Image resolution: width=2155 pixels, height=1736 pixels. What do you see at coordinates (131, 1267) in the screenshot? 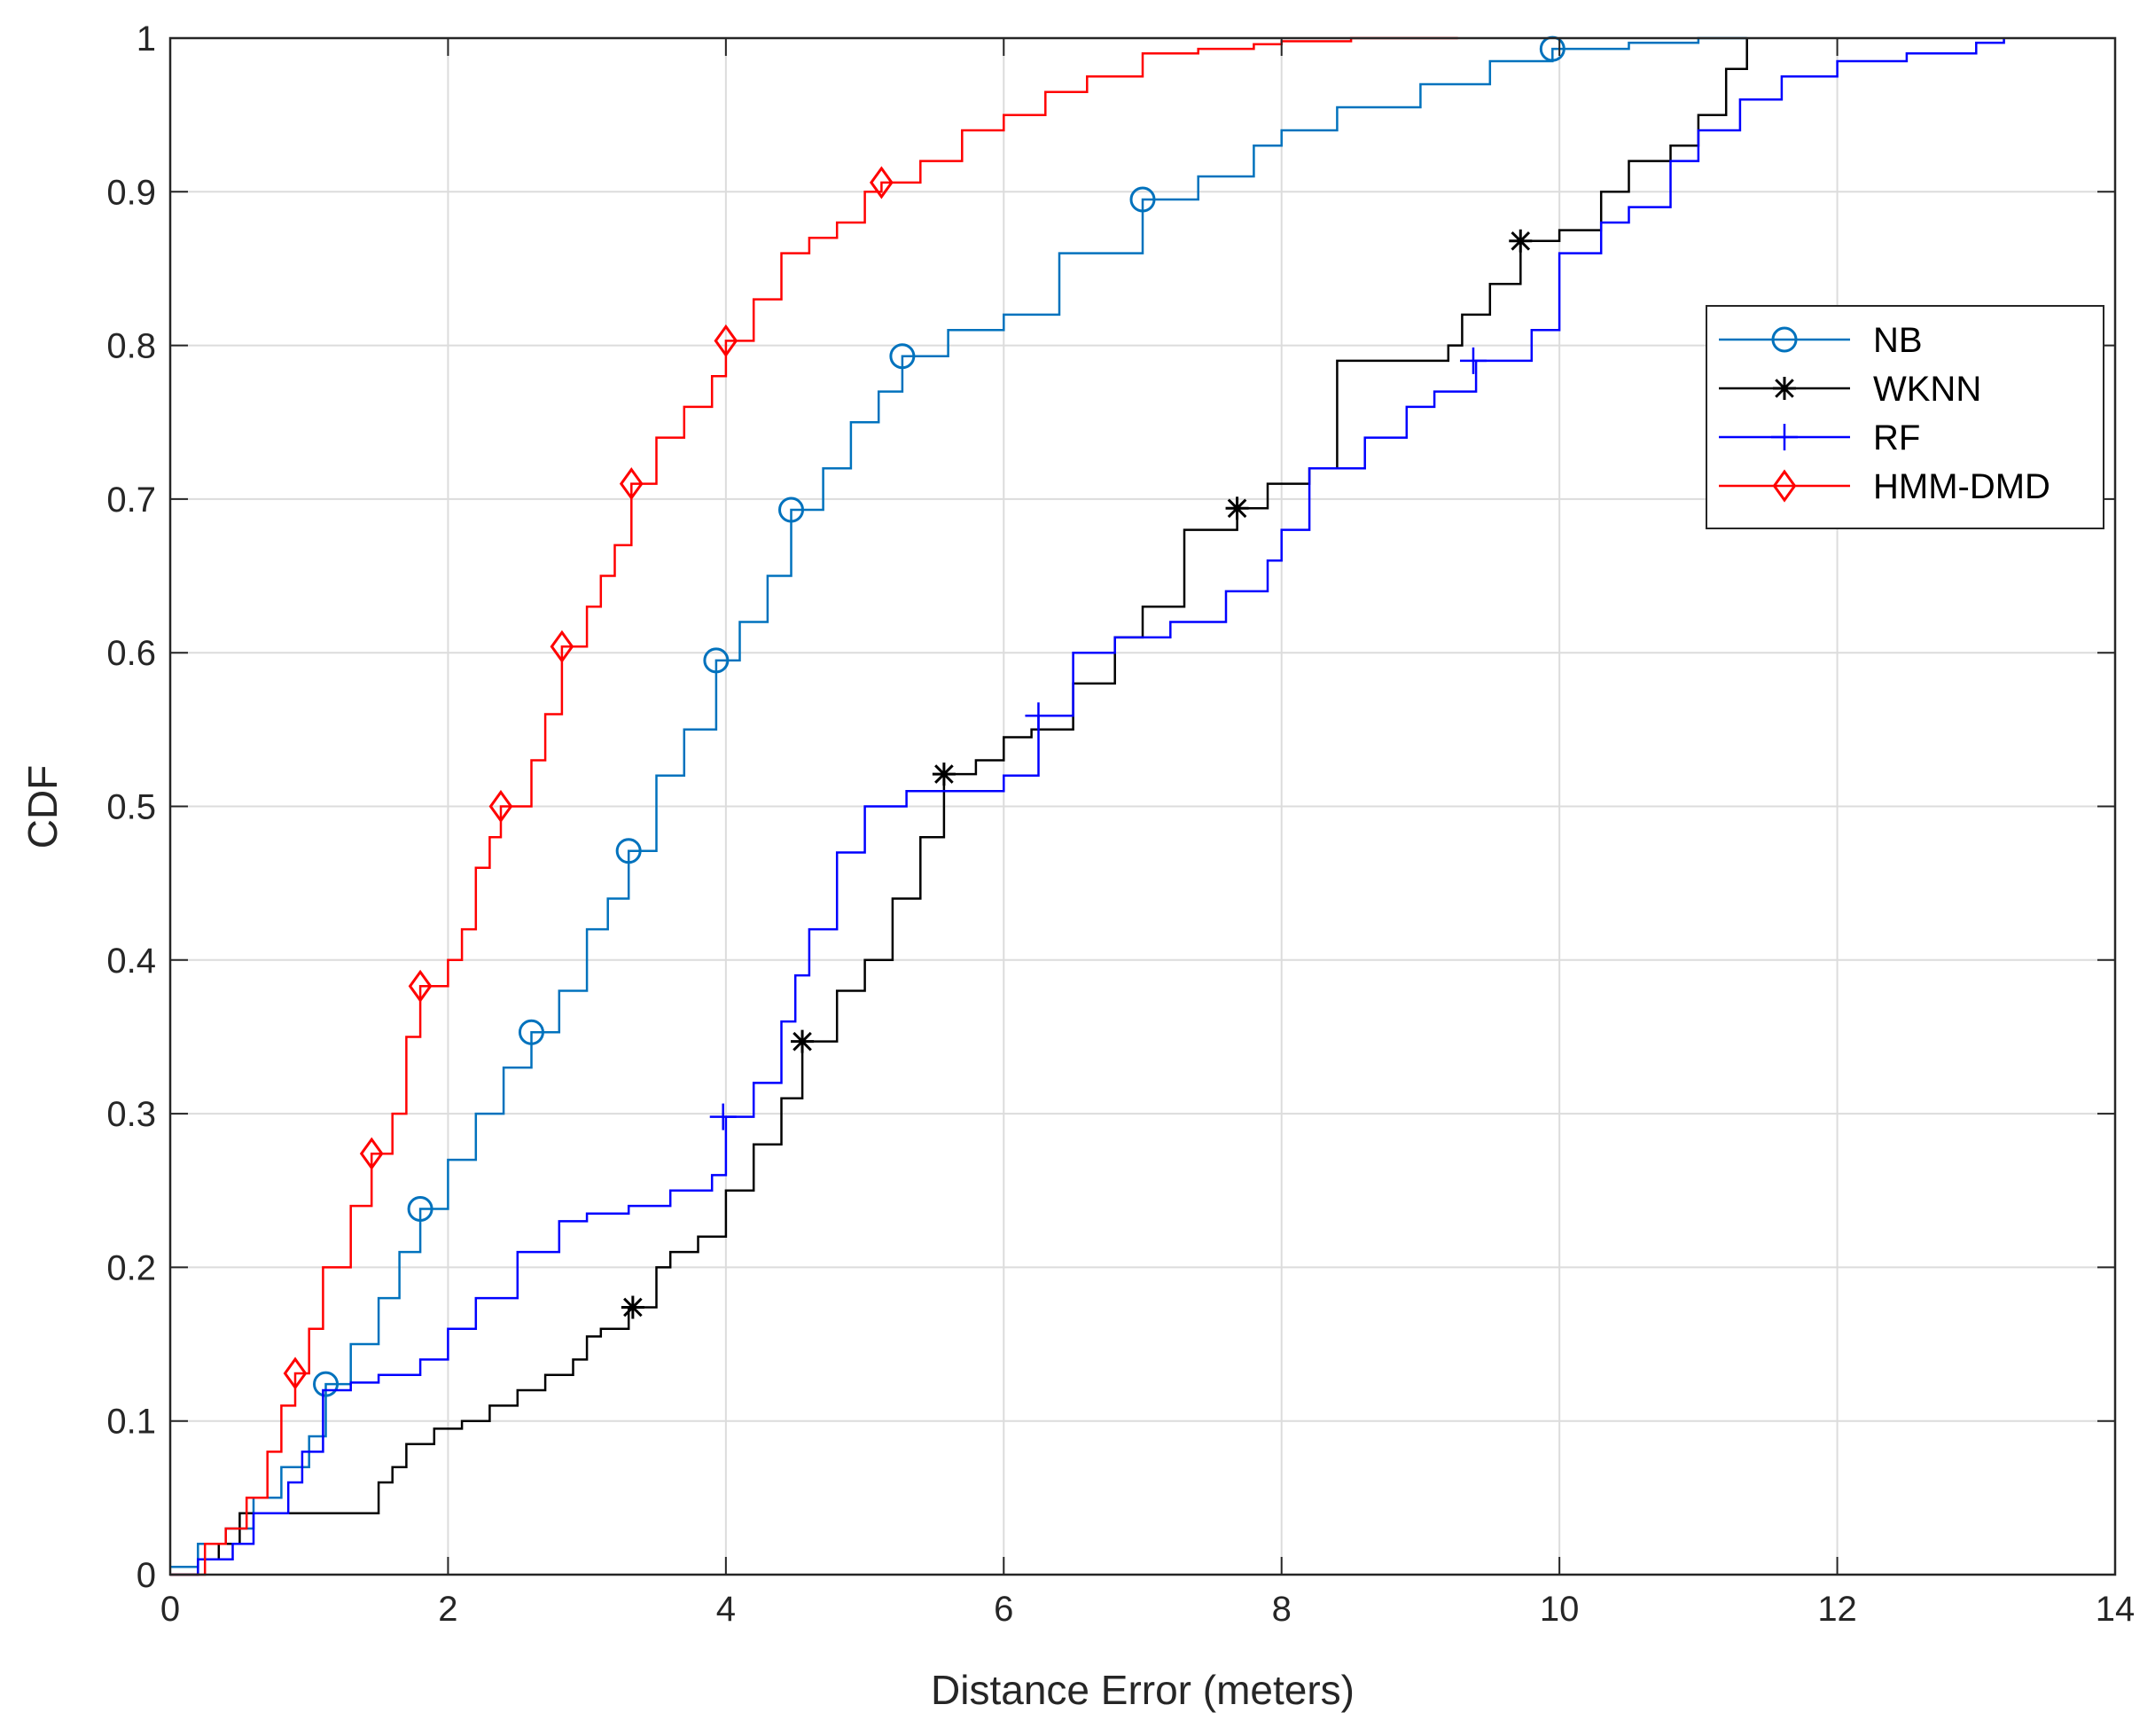
I see `y-tick-label: 0.2` at bounding box center [131, 1267].